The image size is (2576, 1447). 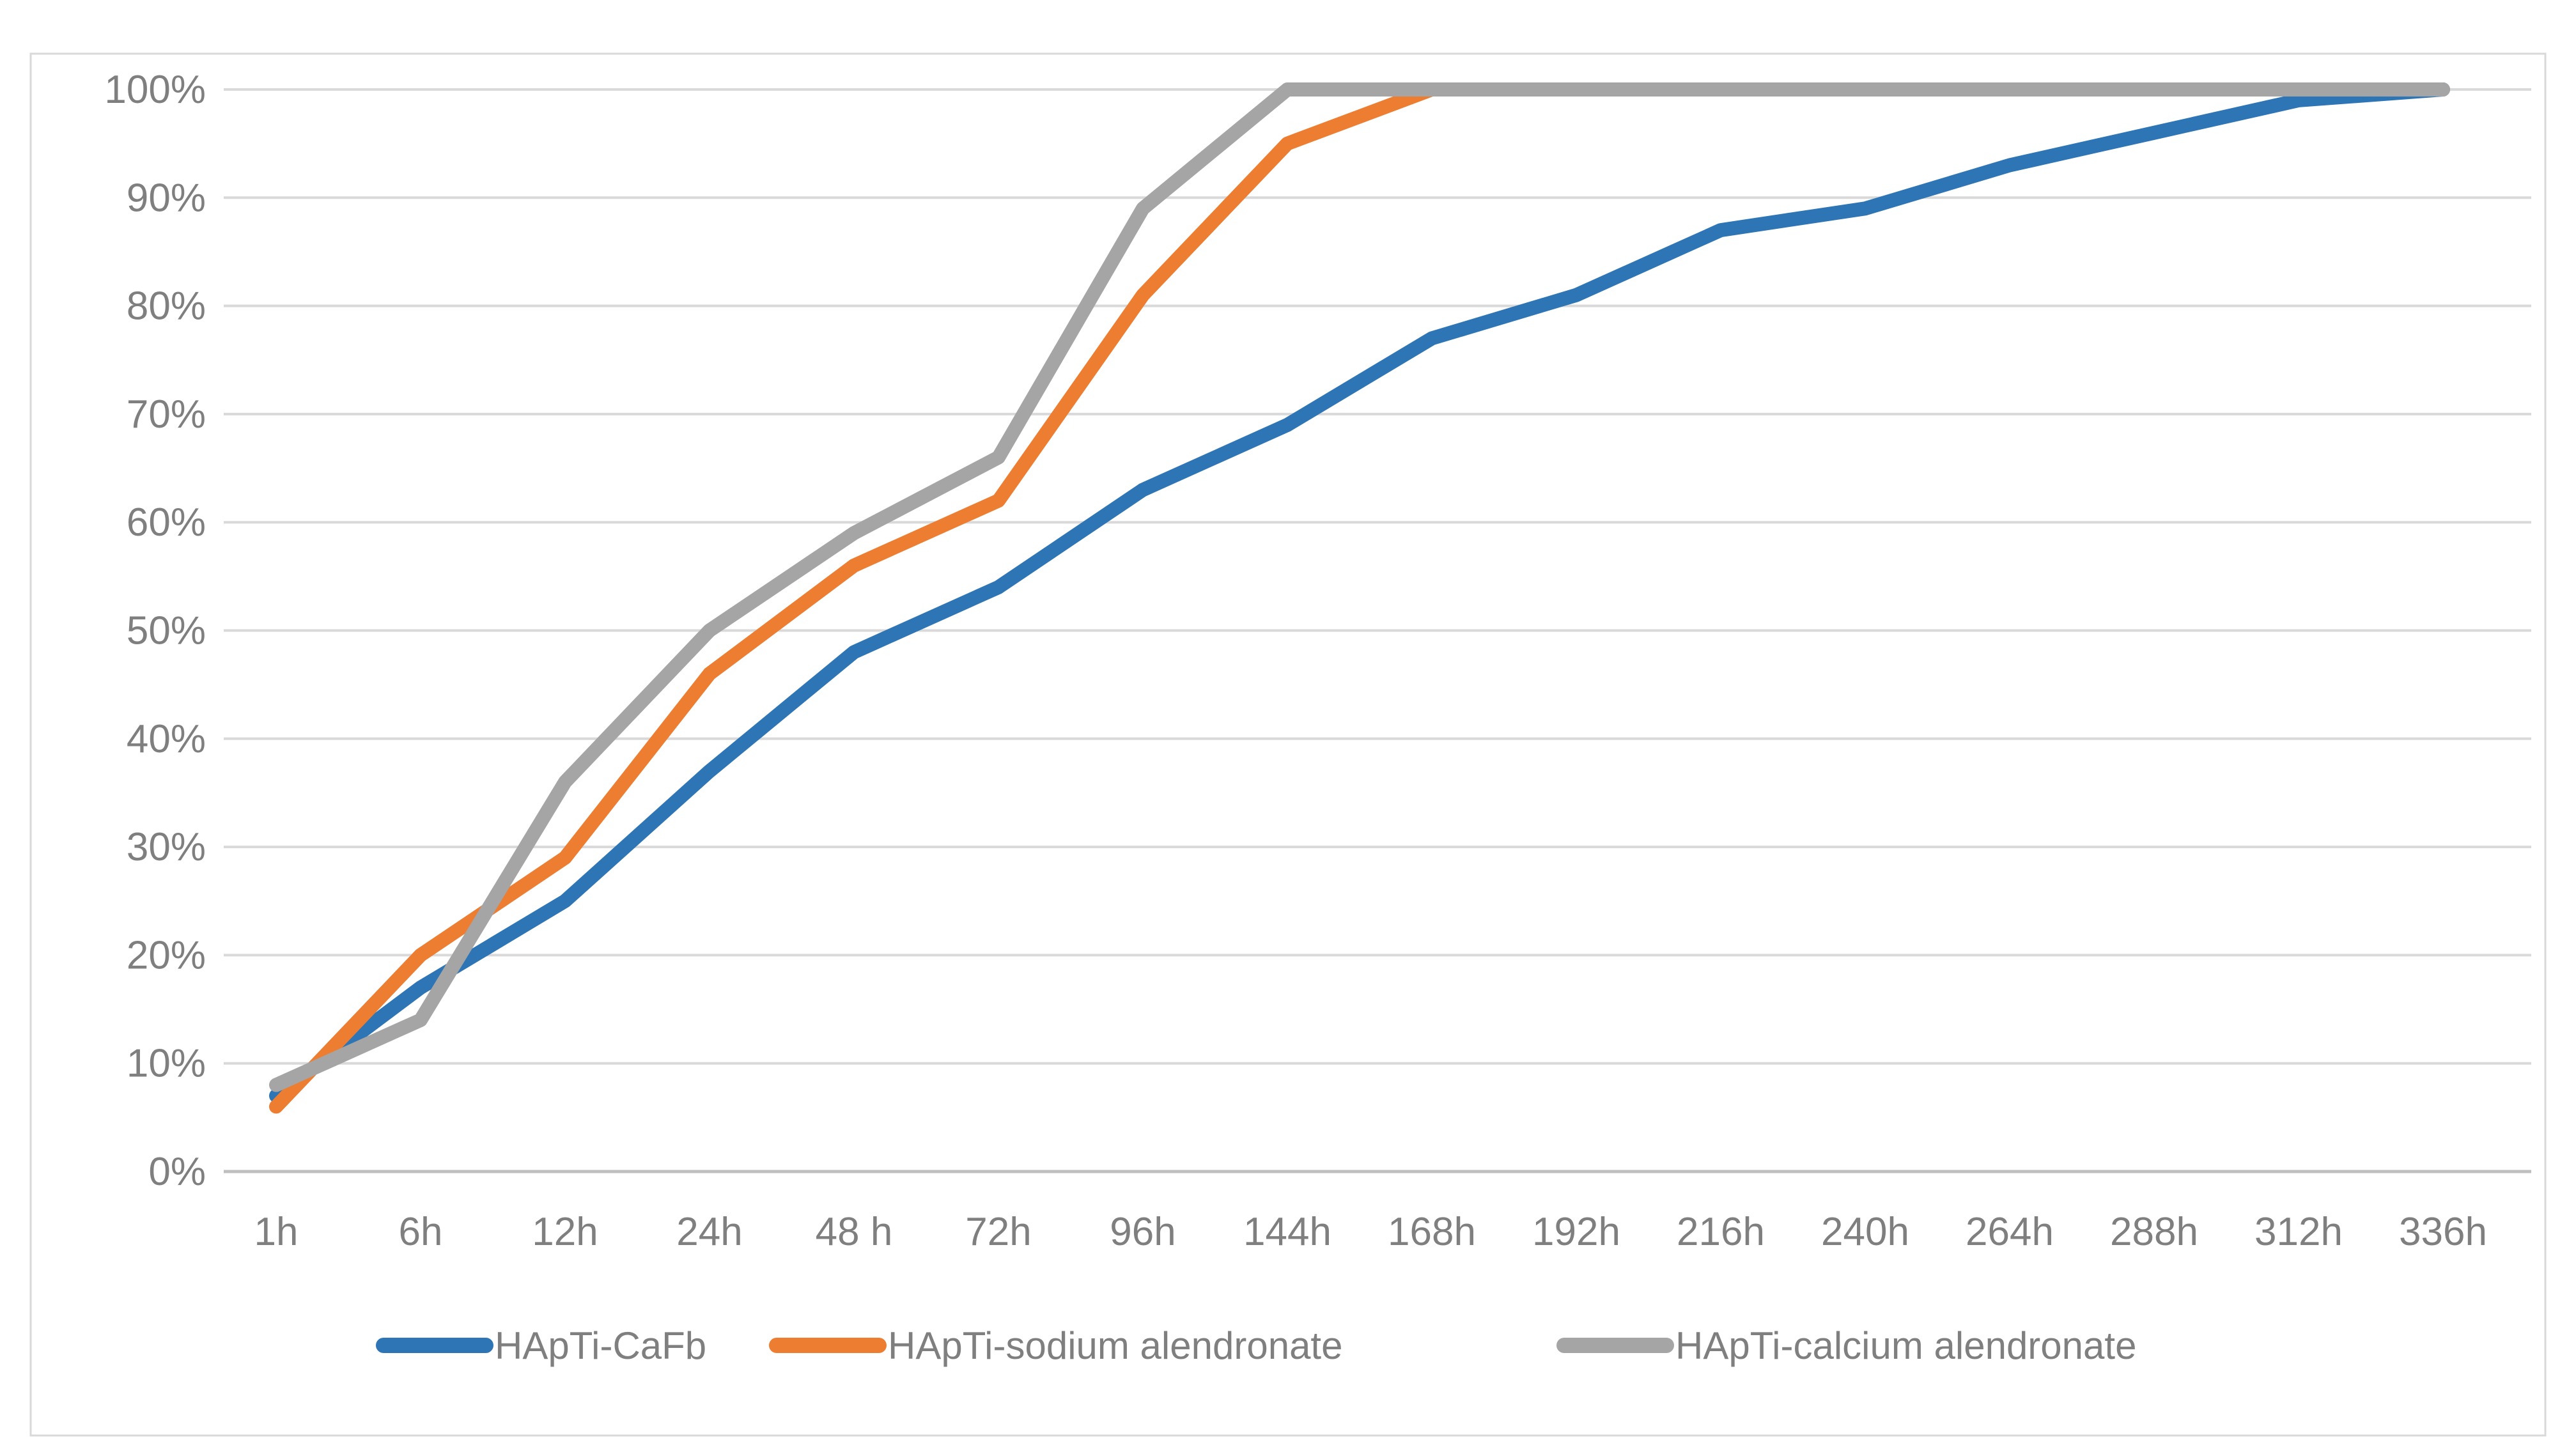 I want to click on y-tick-label: 60%, so click(x=166, y=522).